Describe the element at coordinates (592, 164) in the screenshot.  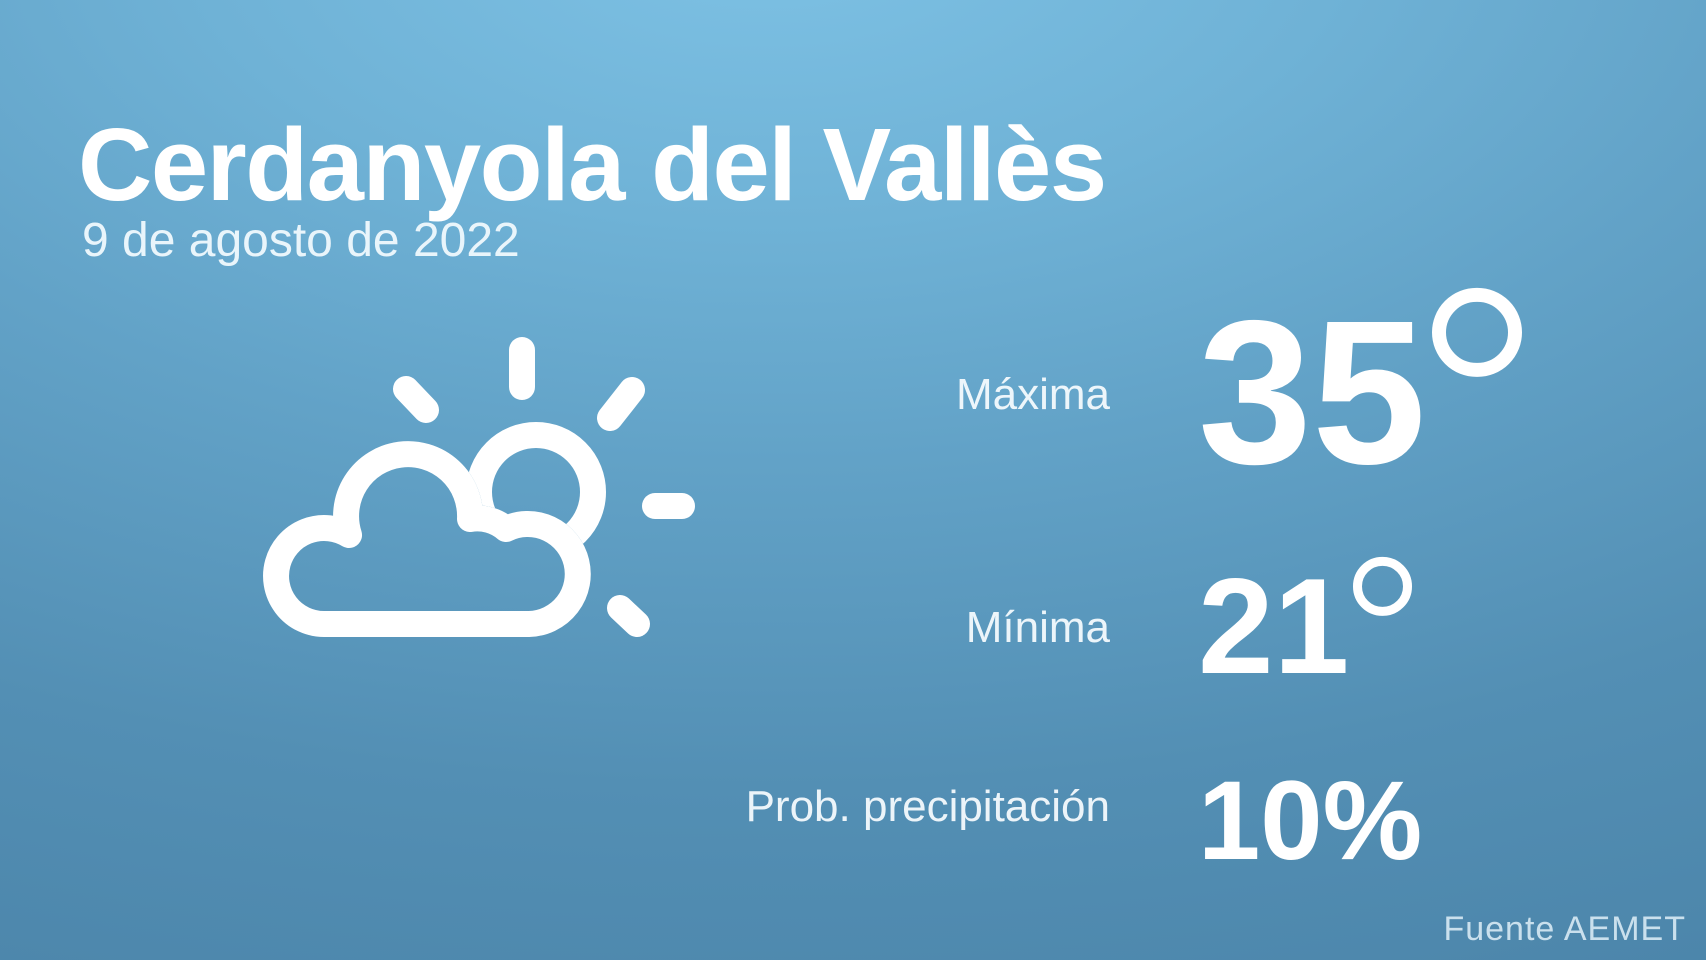
I see `location-title: Cerdanyola del Vallès` at that location.